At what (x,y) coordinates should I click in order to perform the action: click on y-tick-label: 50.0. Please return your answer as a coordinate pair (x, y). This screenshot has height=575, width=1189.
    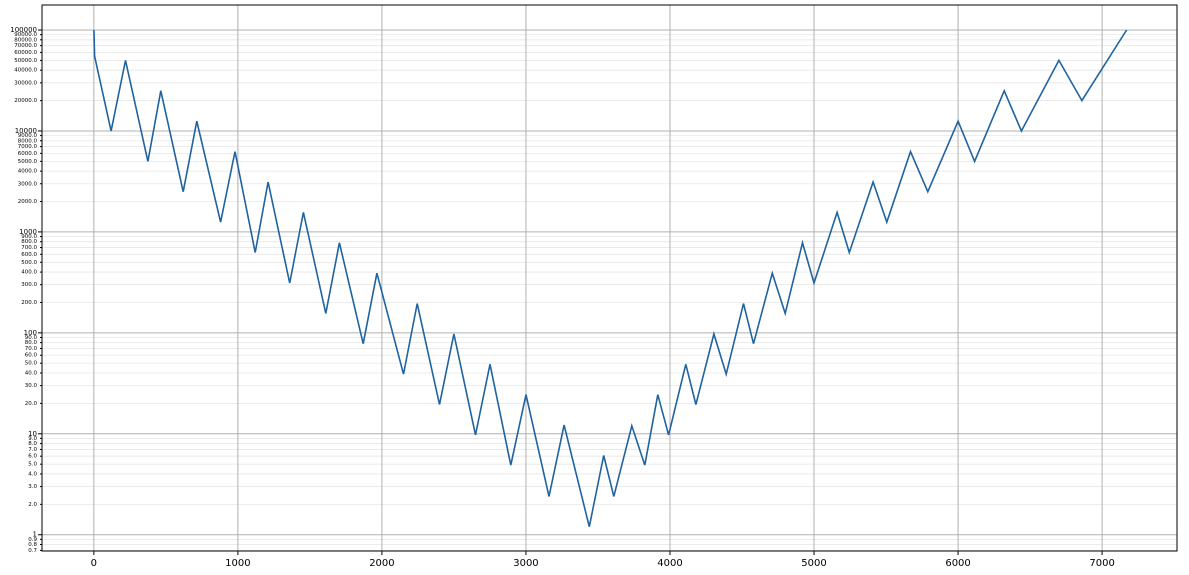
    Looking at the image, I should click on (31, 364).